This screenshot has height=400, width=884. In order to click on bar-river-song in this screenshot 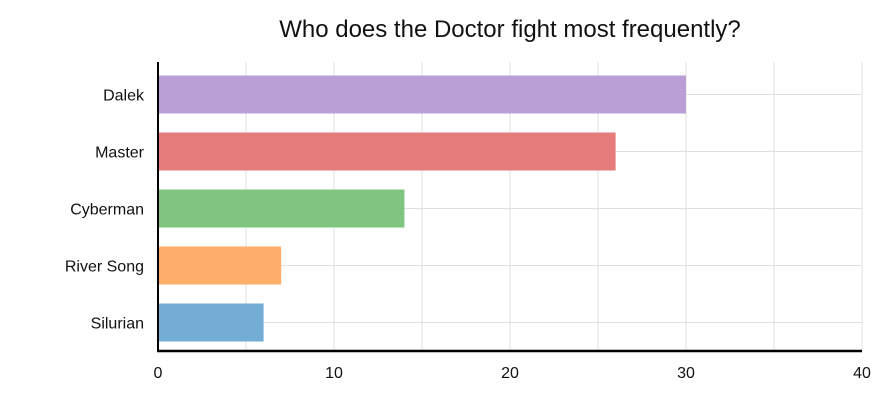, I will do `click(220, 265)`.